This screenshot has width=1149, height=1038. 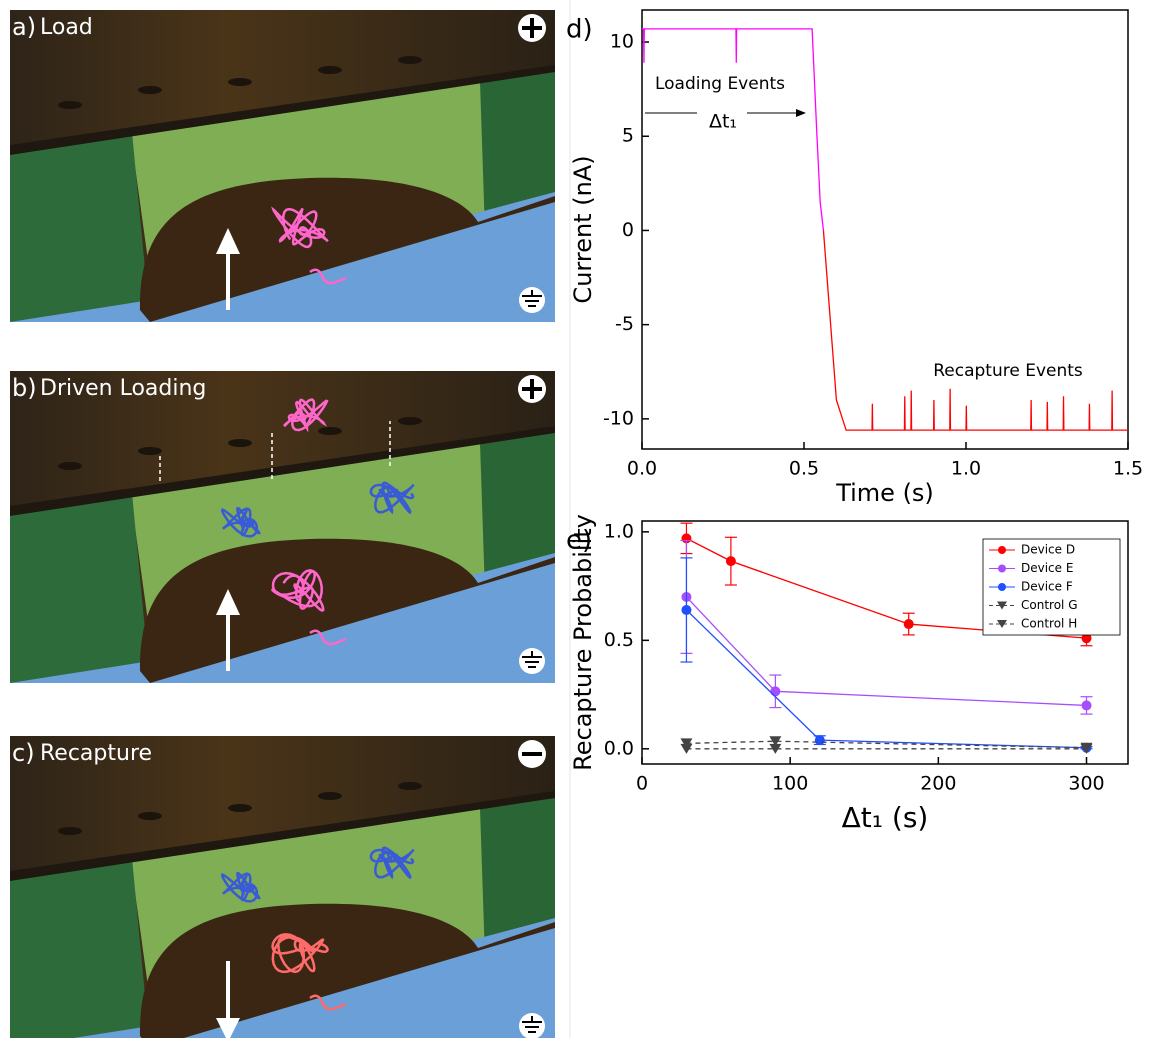 What do you see at coordinates (1047, 587) in the screenshot?
I see `legend-label: Device F` at bounding box center [1047, 587].